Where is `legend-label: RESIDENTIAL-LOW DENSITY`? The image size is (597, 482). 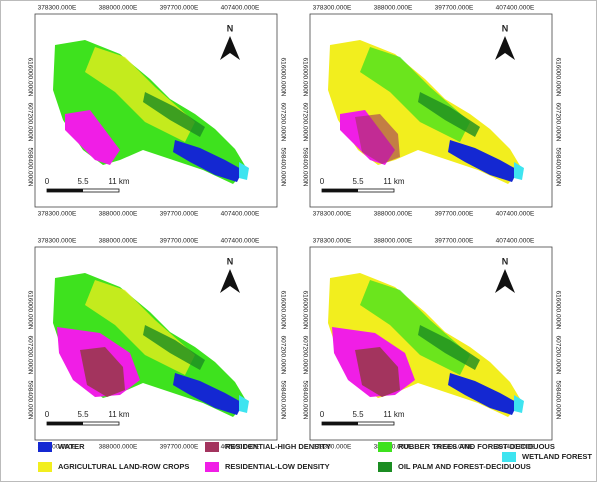 legend-label: RESIDENTIAL-LOW DENSITY is located at coordinates (277, 466).